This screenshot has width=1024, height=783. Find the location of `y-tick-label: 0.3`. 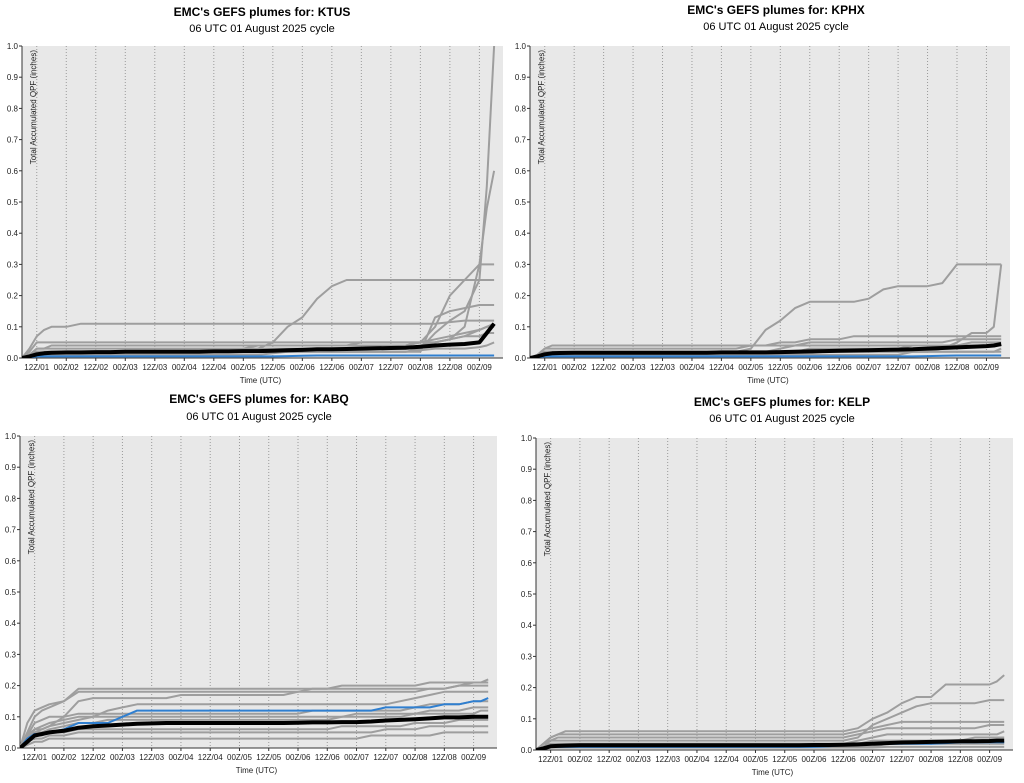

y-tick-label: 0.3 is located at coordinates (13, 264).